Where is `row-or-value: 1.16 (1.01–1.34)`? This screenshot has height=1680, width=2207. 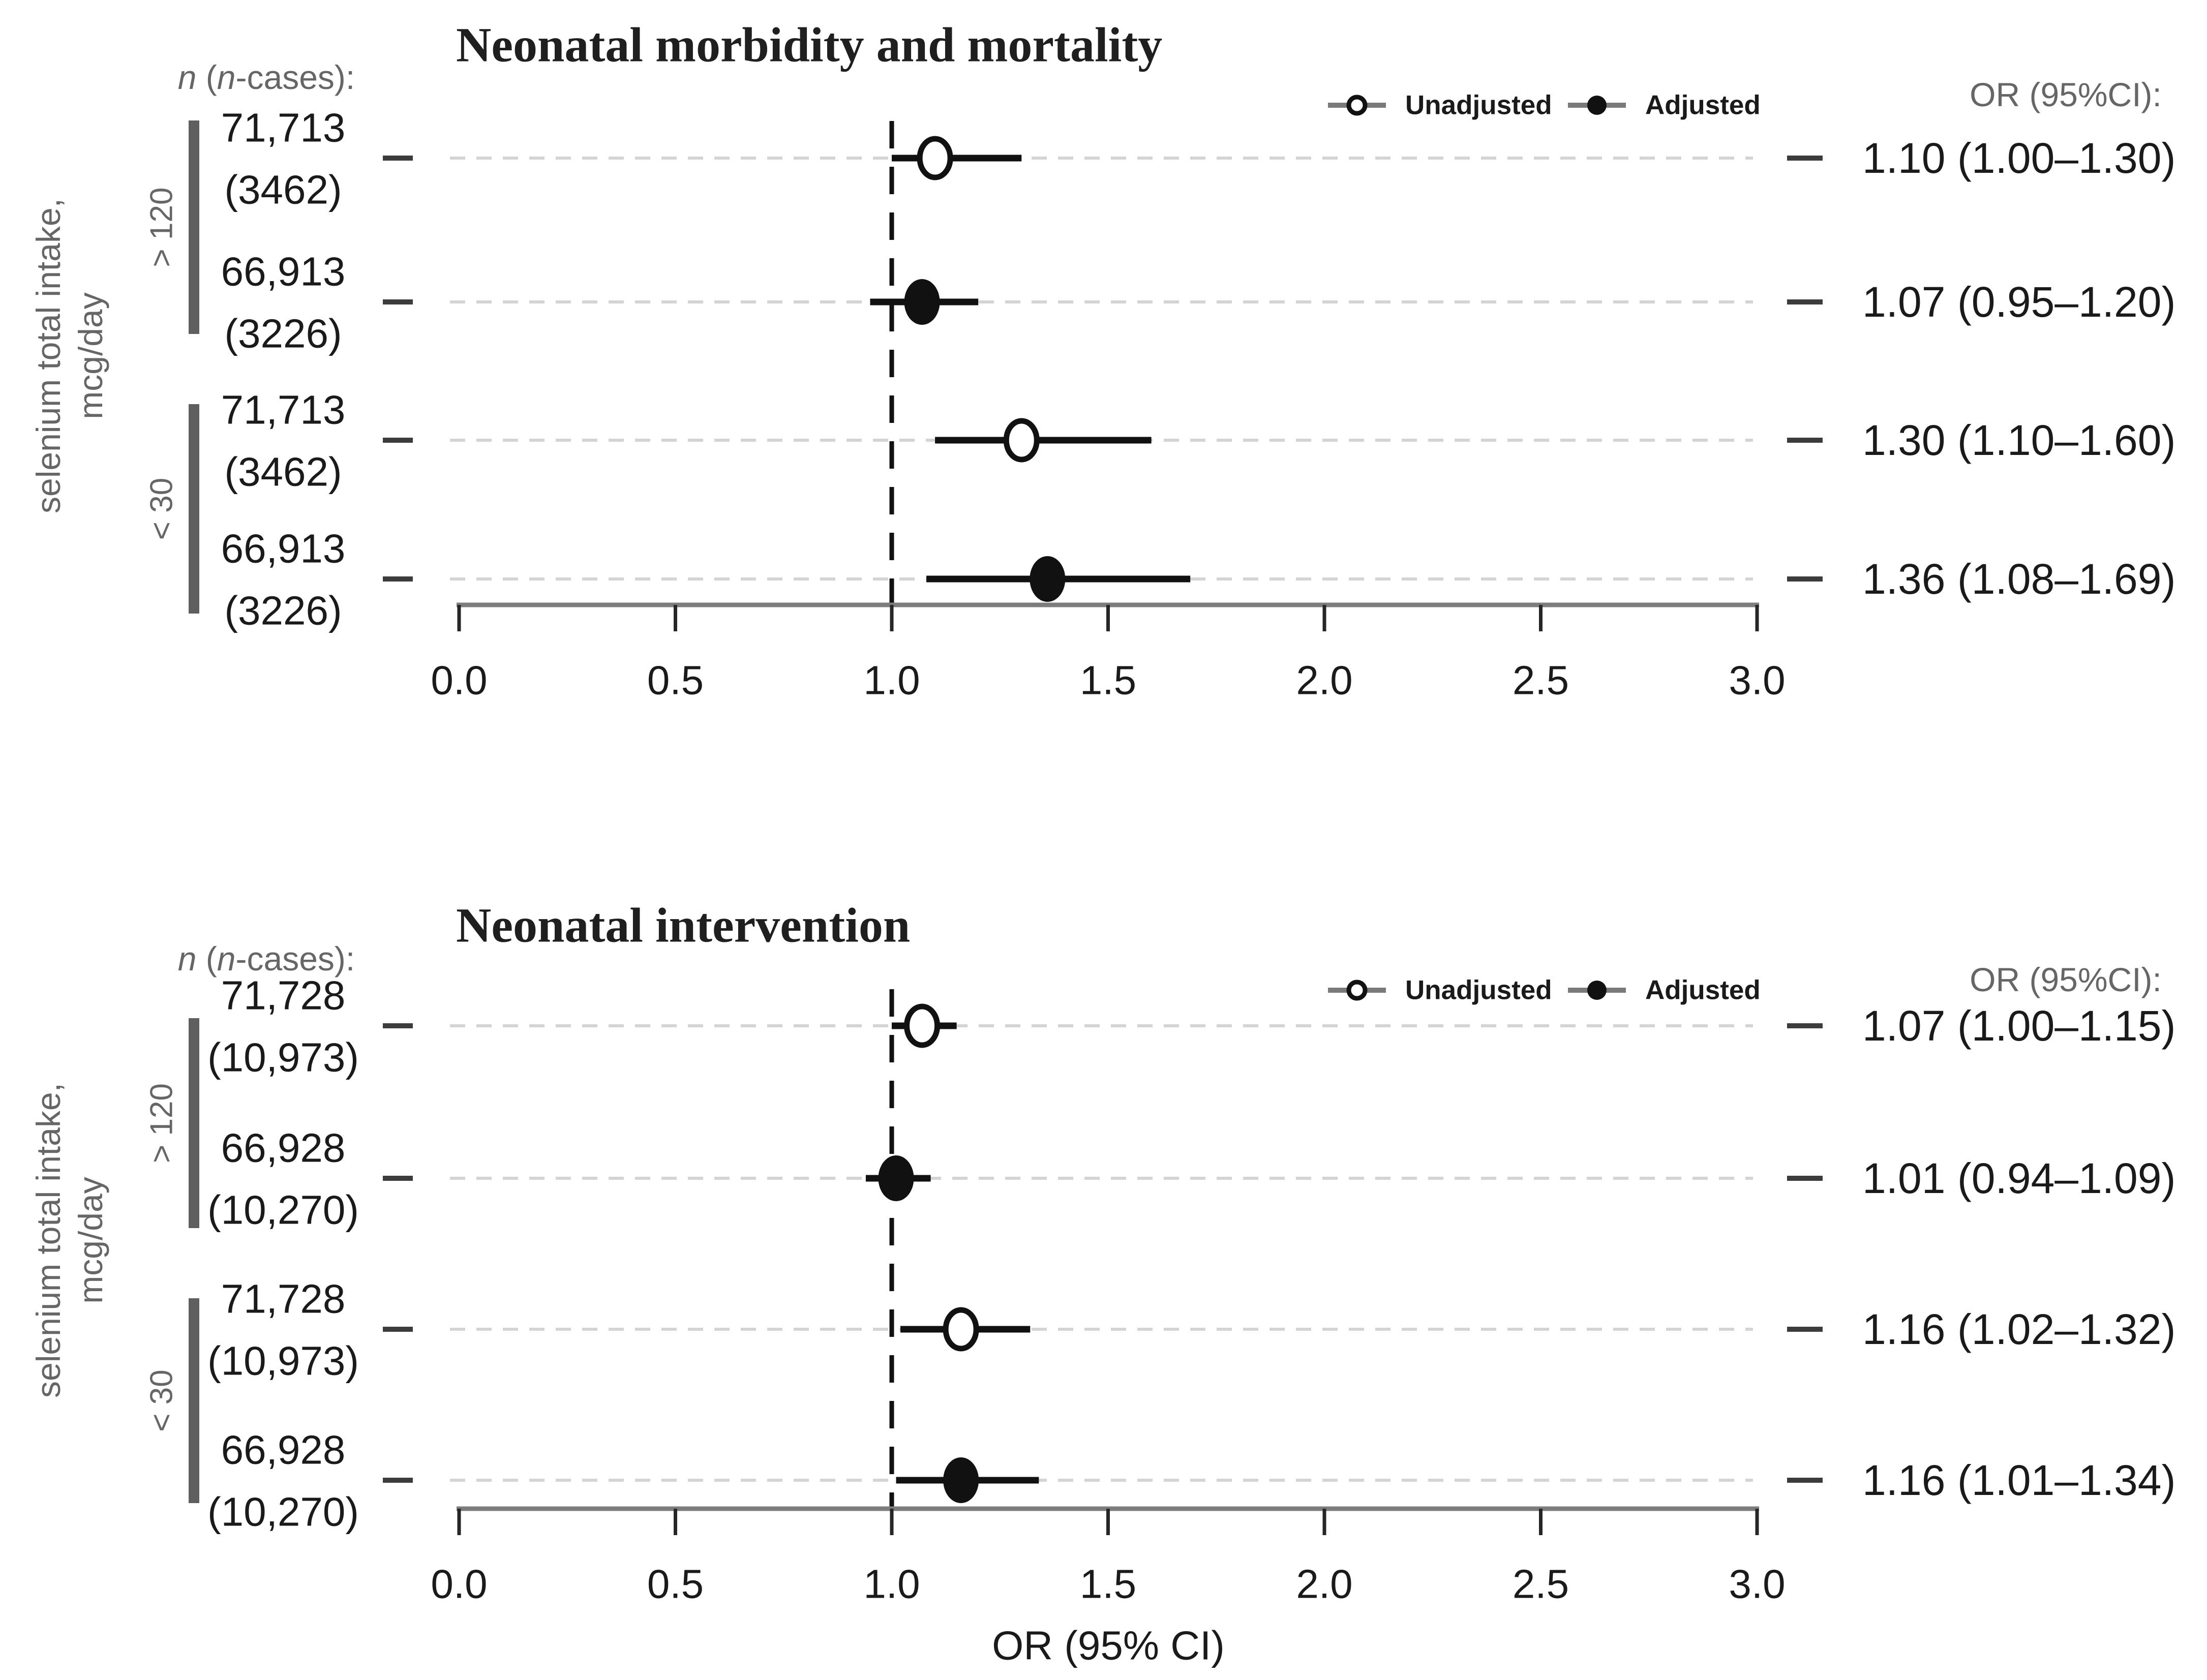 row-or-value: 1.16 (1.01–1.34) is located at coordinates (2018, 1480).